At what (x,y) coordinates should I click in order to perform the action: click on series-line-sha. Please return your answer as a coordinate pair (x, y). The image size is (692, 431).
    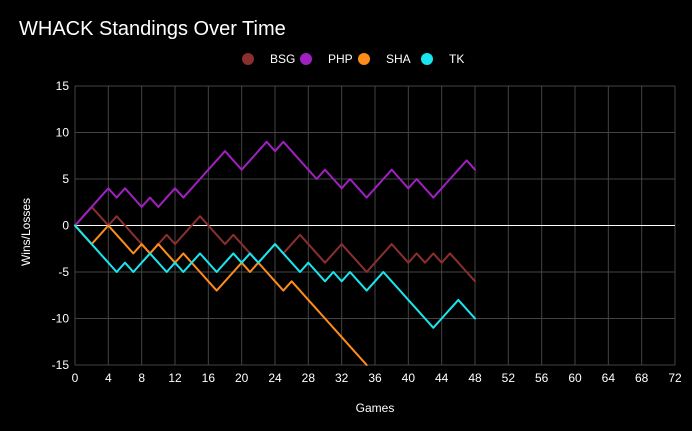
    Looking at the image, I should click on (221, 295).